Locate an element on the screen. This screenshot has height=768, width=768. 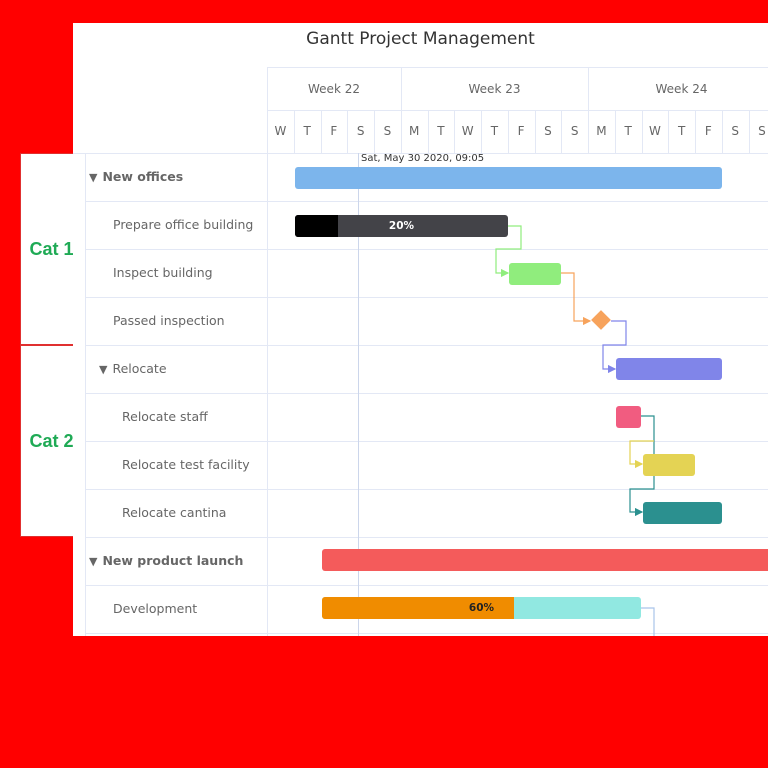
bar-relocate-test-facility is located at coordinates (669, 465).